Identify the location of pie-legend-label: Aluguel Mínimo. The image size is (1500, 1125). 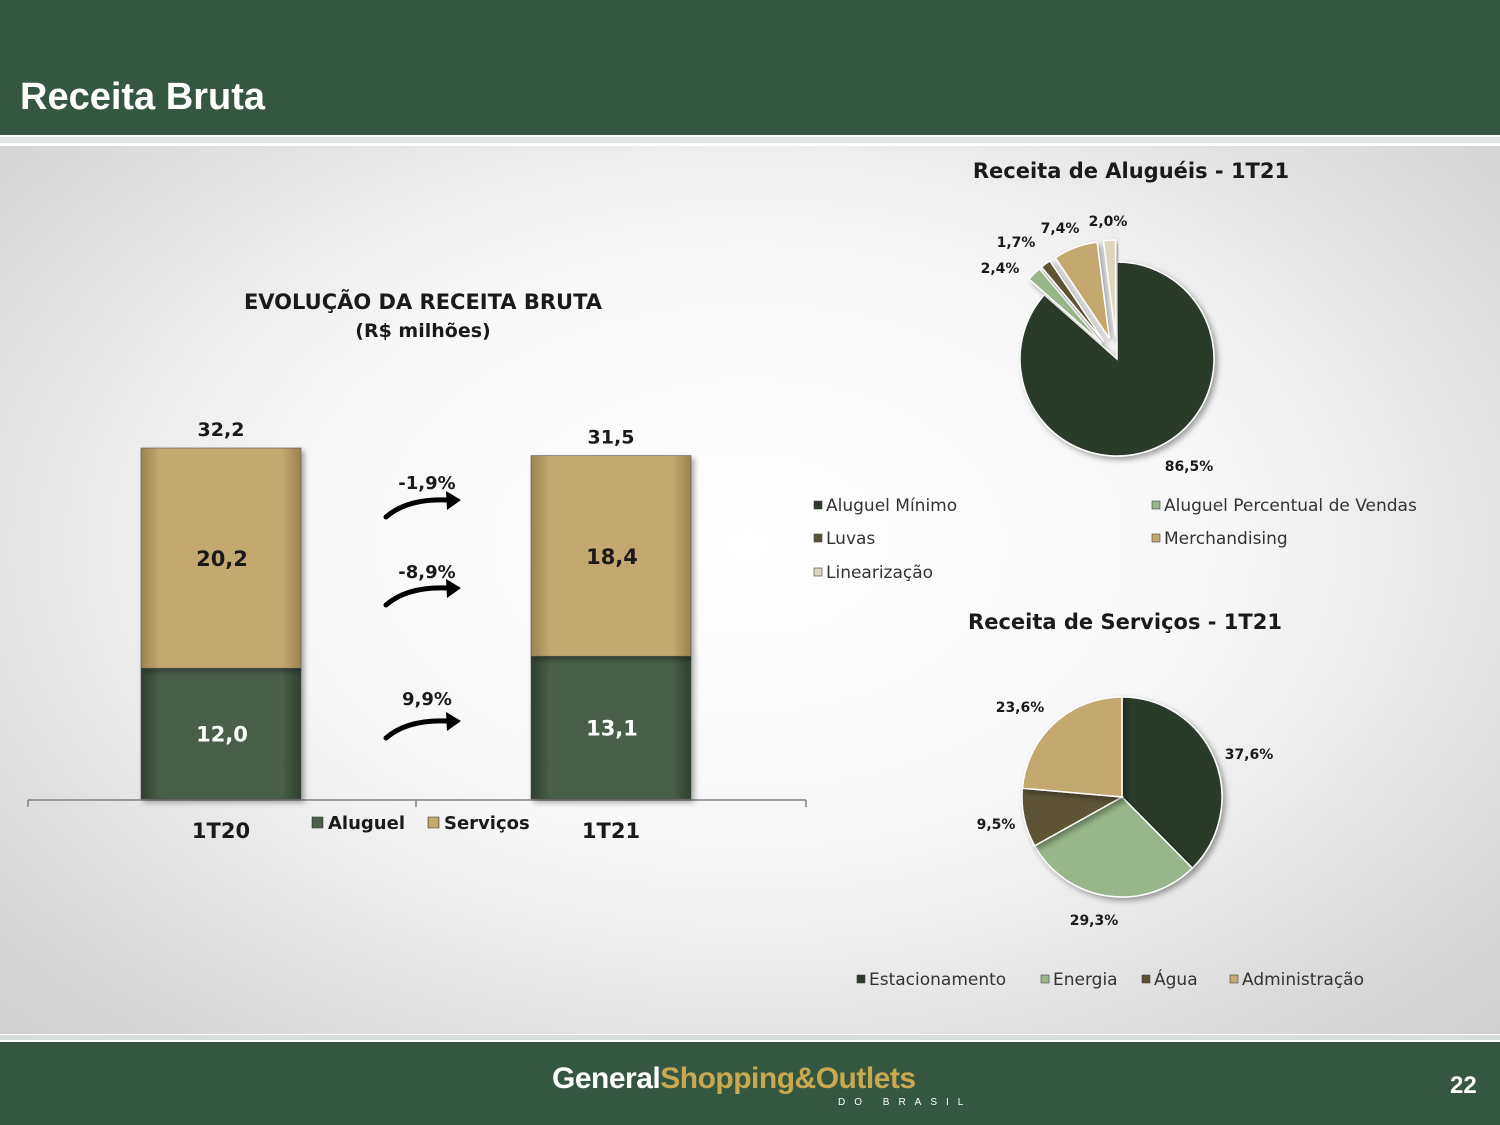
(891, 506).